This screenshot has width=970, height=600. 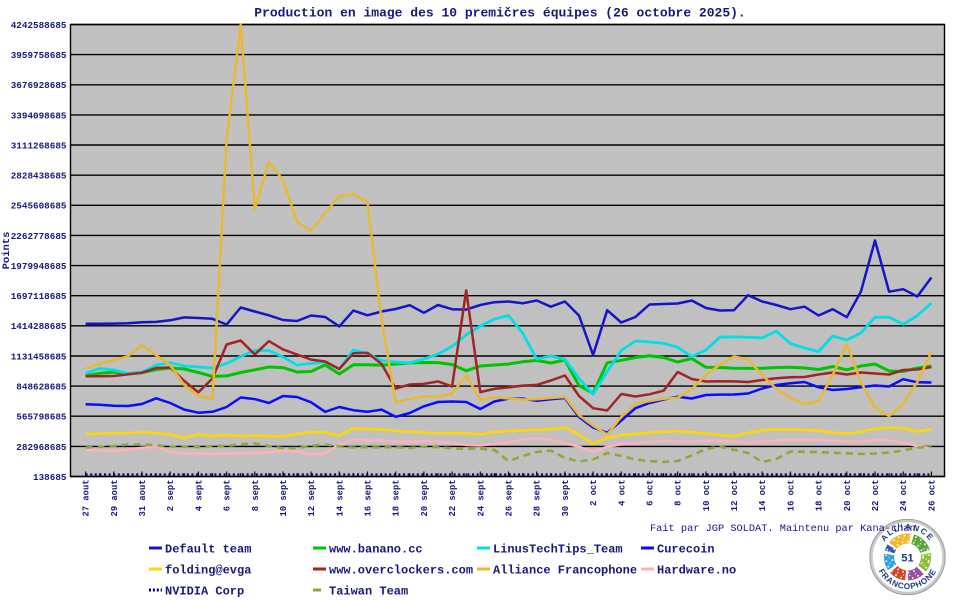 I want to click on svg-text: NVIDIA Corp, so click(x=204, y=591).